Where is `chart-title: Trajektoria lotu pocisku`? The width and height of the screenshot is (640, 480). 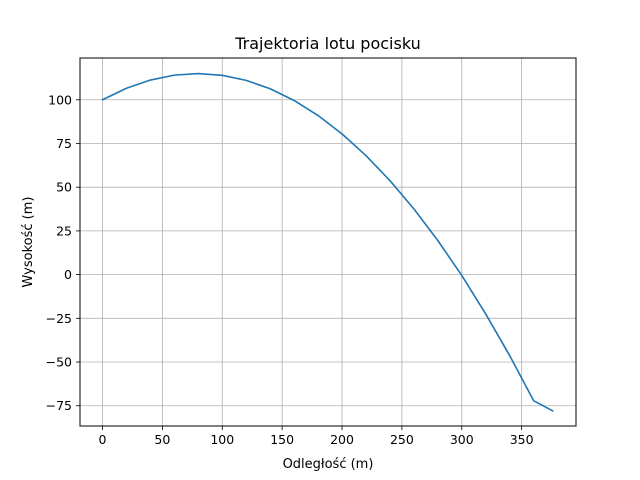 chart-title: Trajektoria lotu pocisku is located at coordinates (327, 43).